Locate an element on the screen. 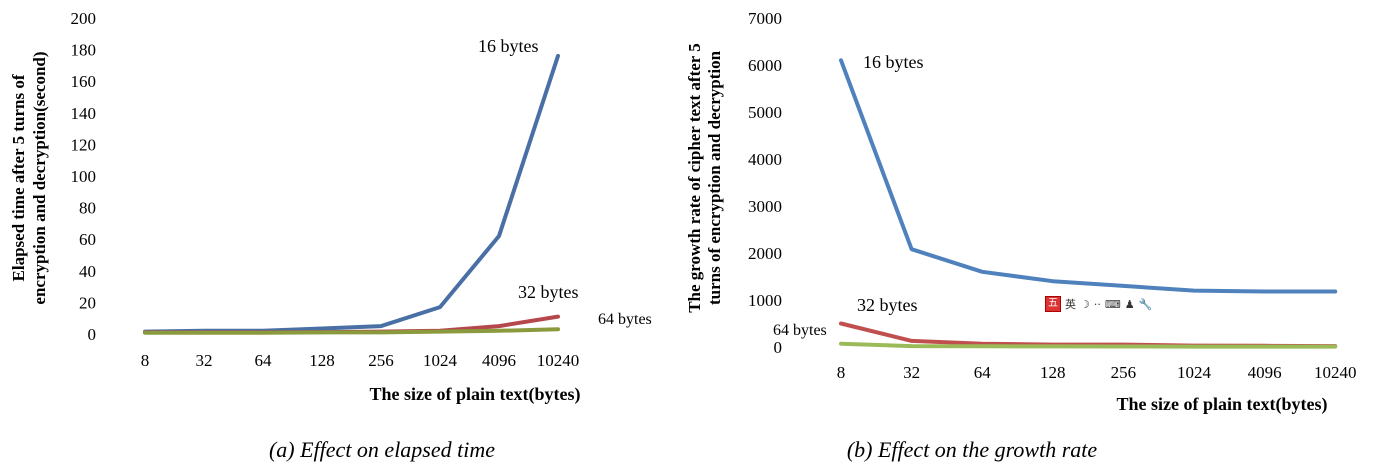 Image resolution: width=1373 pixels, height=467 pixels. chart-b-ytick-label: 0 is located at coordinates (778, 347).